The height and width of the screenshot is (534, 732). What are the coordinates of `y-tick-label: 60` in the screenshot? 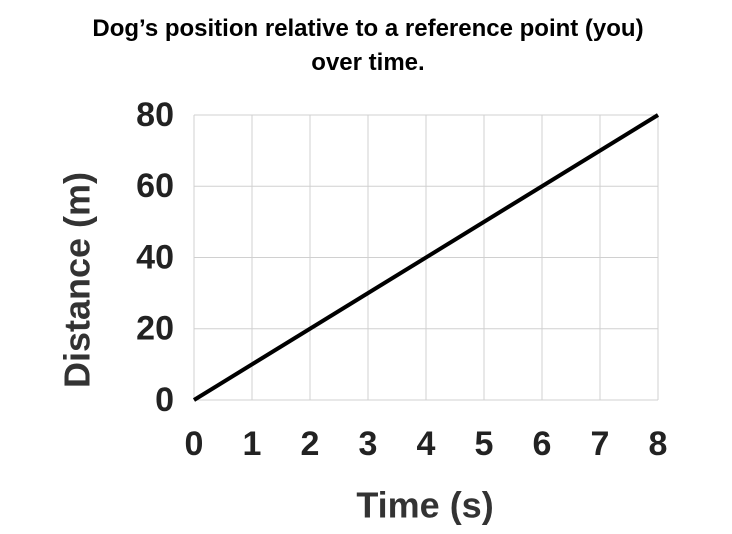 It's located at (155, 186).